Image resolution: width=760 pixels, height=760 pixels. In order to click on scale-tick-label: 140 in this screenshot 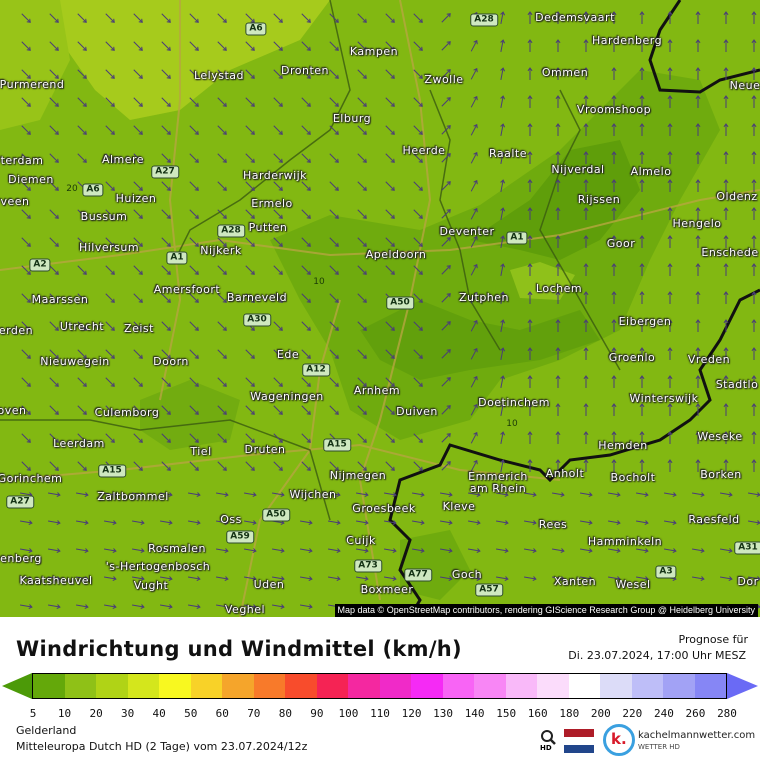, I will do `click(474, 713)`.